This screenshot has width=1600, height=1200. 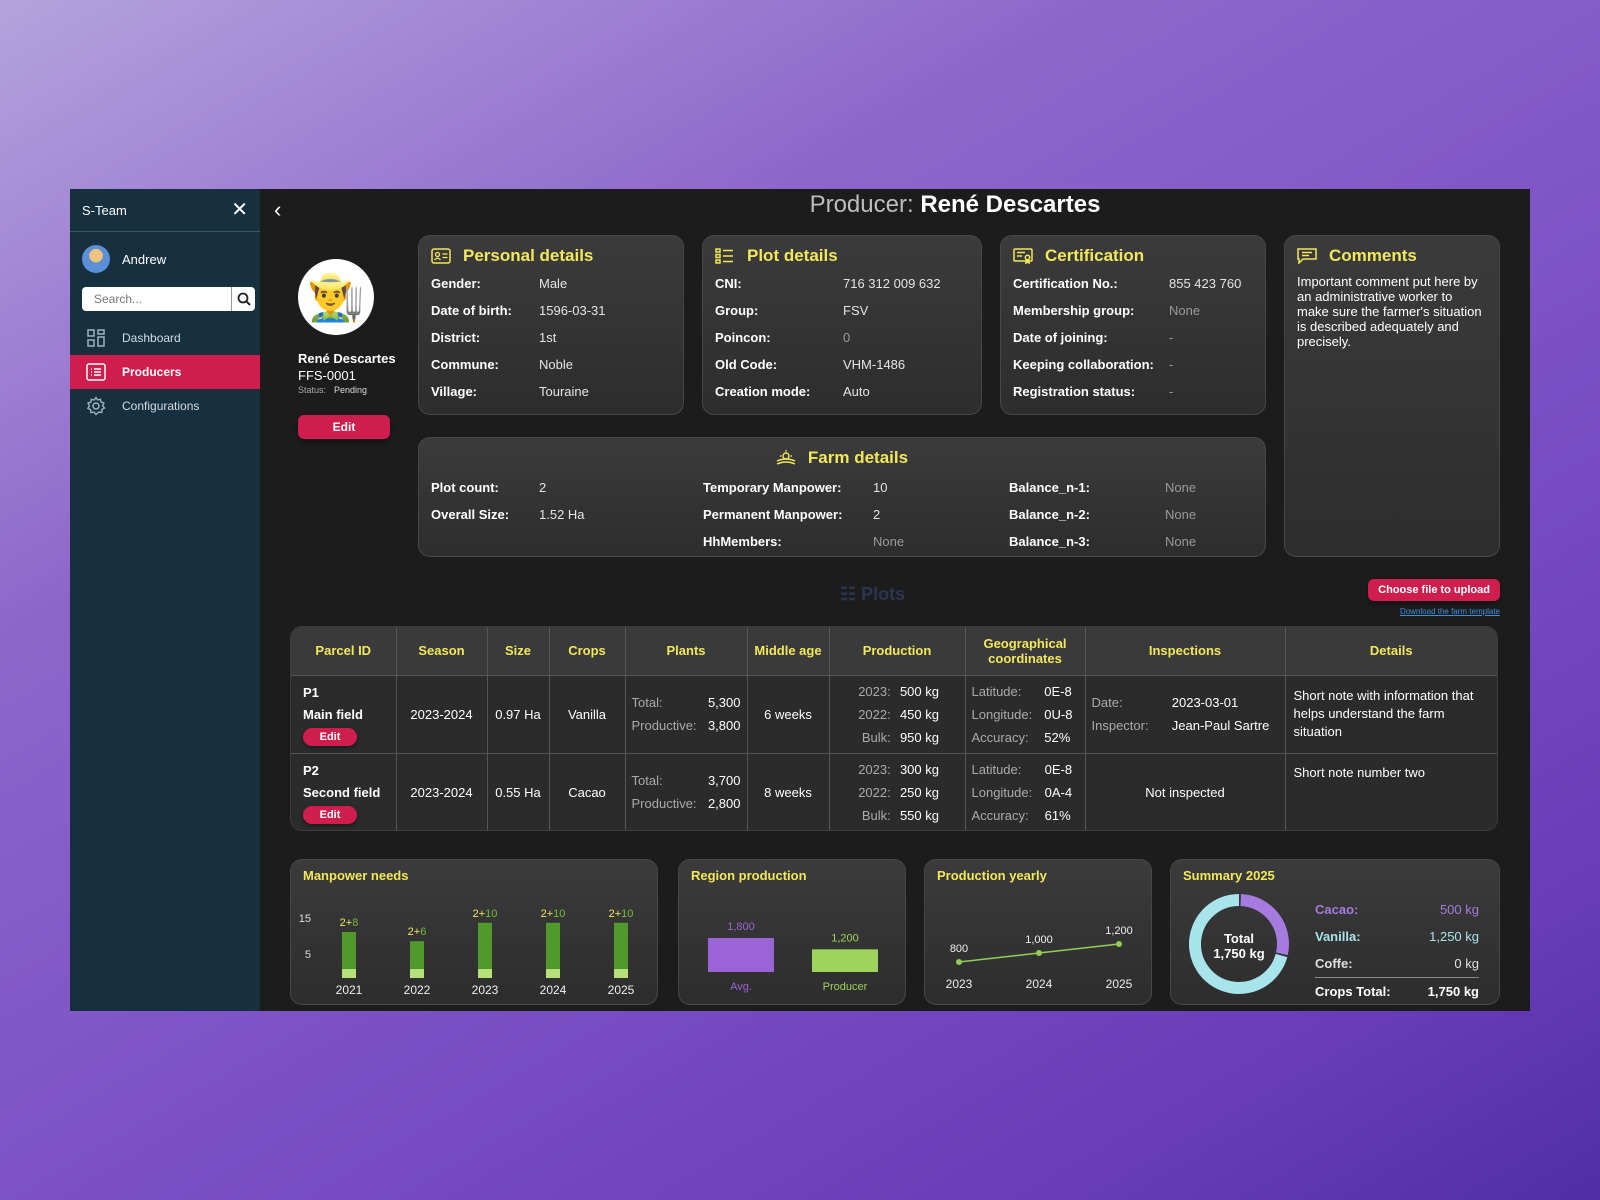 What do you see at coordinates (442, 714) in the screenshot?
I see `season-cell: 2023-2024` at bounding box center [442, 714].